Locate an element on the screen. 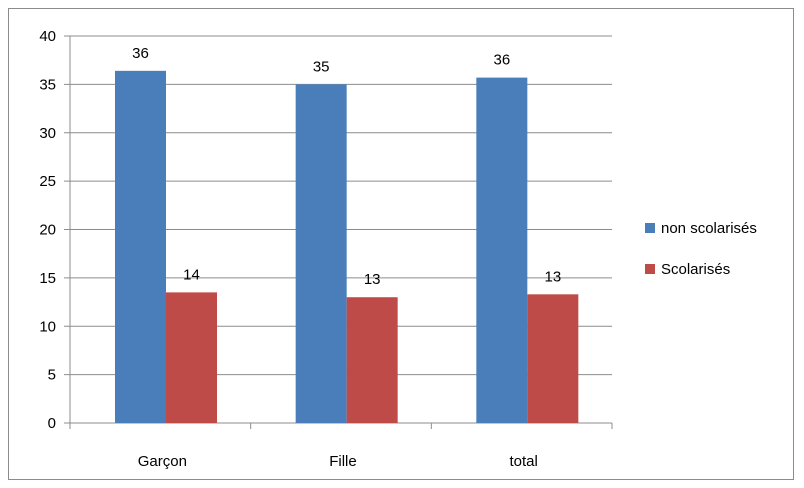 Image resolution: width=804 pixels, height=488 pixels. x-category-label: total is located at coordinates (523, 461).